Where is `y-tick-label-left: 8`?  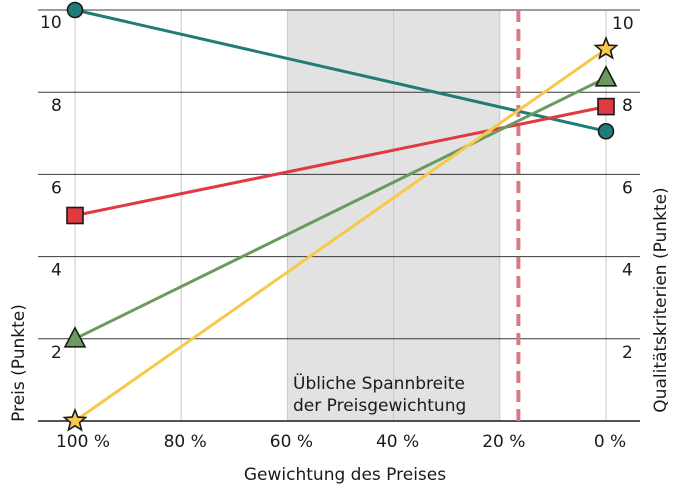
y-tick-label-left: 8 is located at coordinates (56, 106).